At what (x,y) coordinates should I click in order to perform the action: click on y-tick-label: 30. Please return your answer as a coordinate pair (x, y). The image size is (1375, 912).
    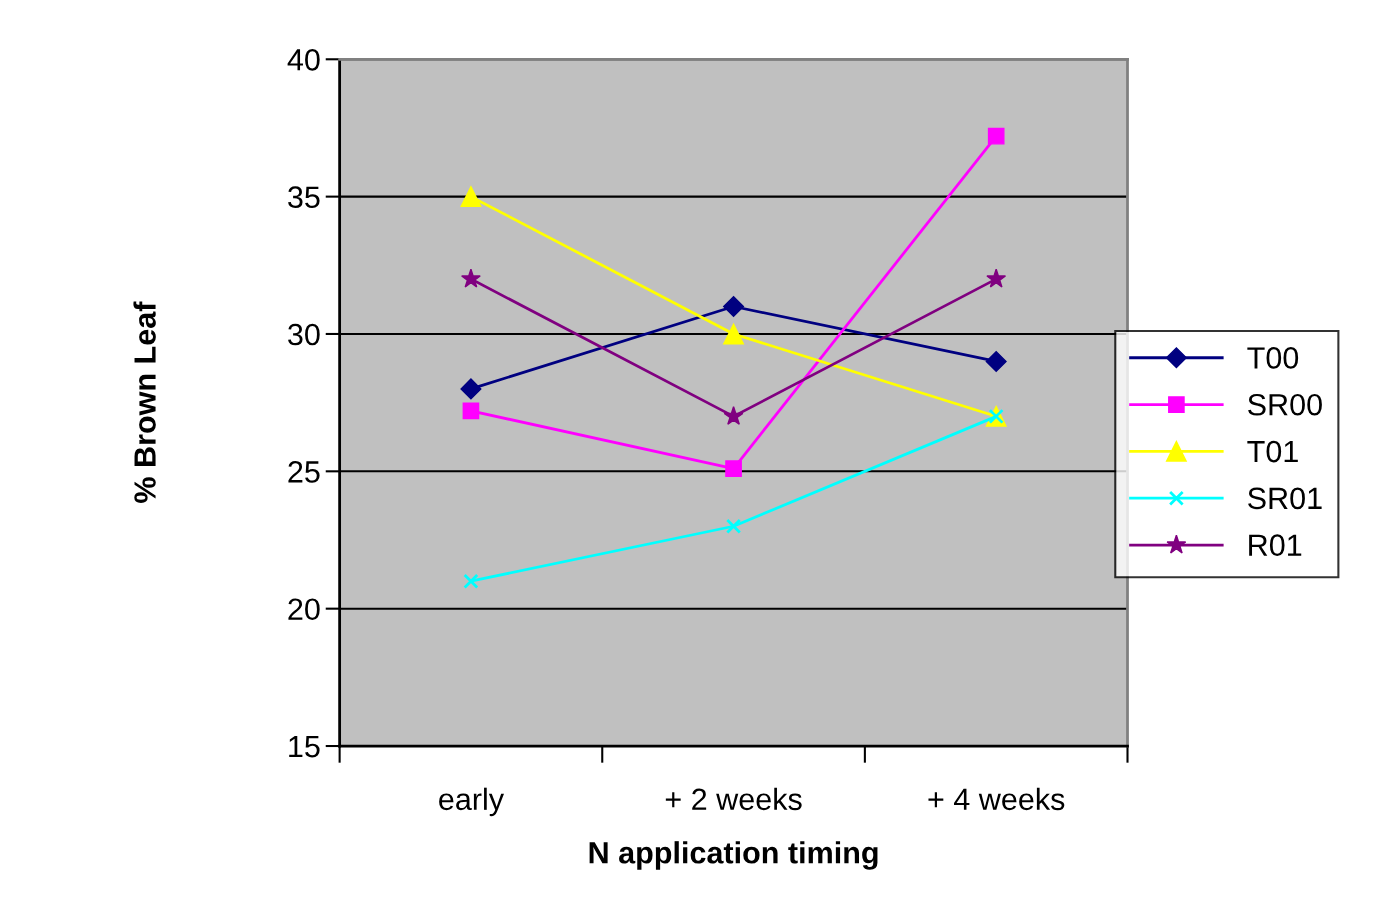
    Looking at the image, I should click on (304, 334).